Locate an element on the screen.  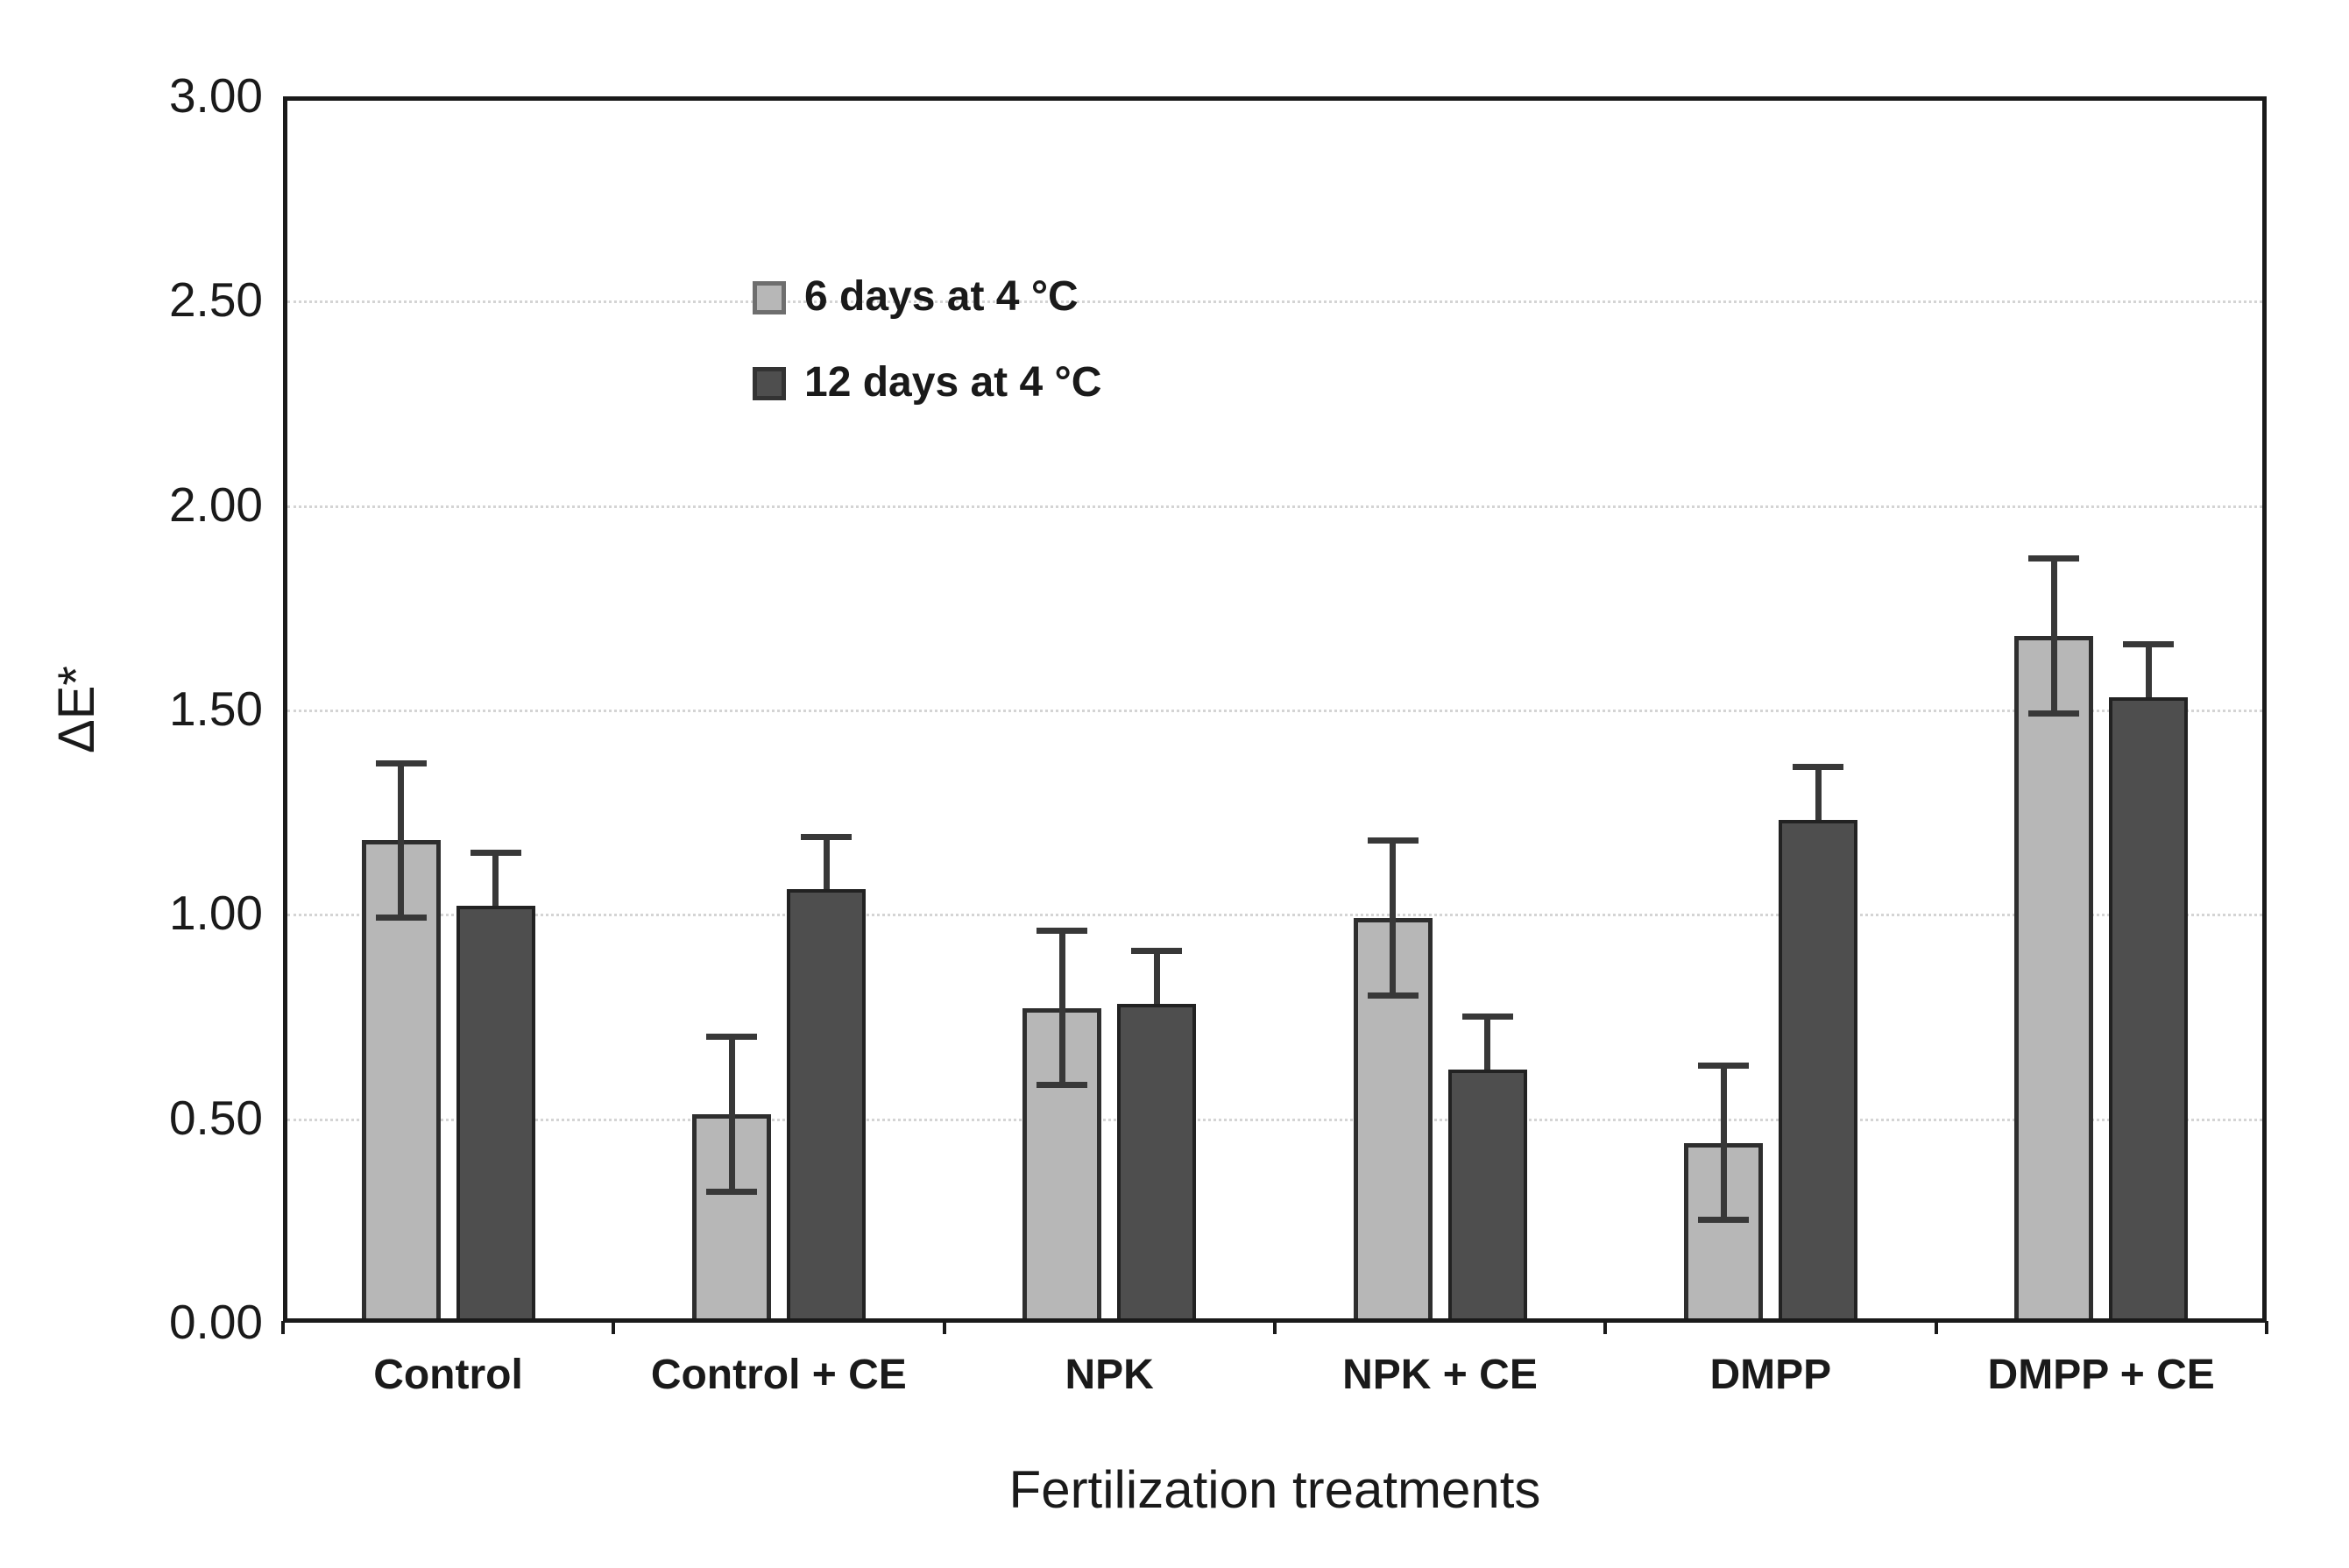
x-category-label: DMPP is located at coordinates (1771, 1375).